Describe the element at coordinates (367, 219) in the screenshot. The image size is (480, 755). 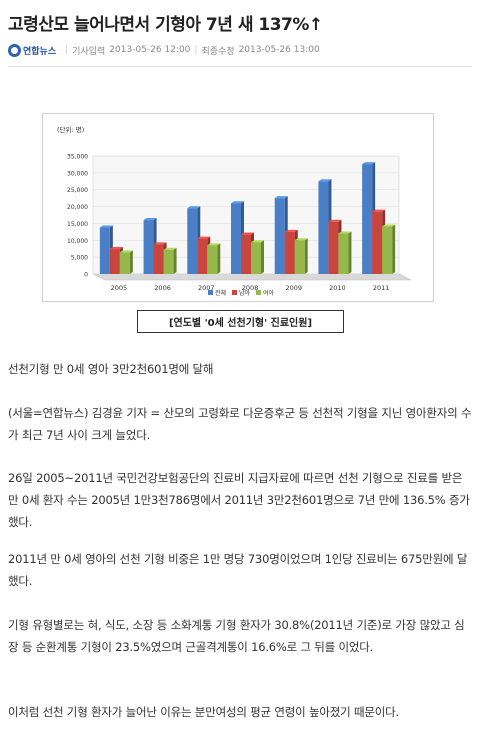
I see `bar-전체-2011` at that location.